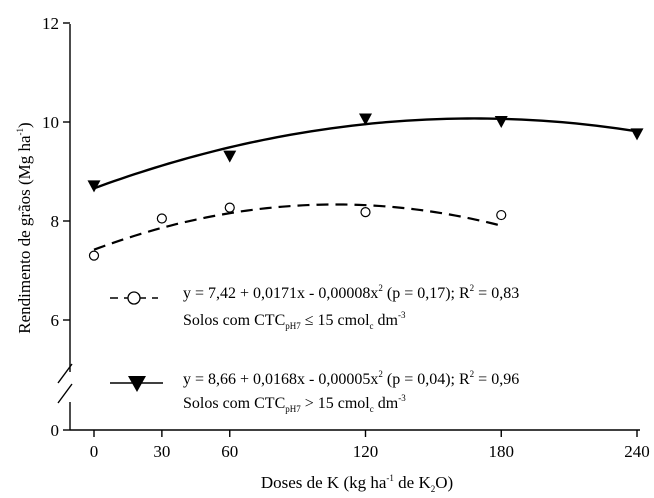 This screenshot has width=654, height=498. What do you see at coordinates (294, 320) in the screenshot?
I see `legend-description-low: Solos com CTCpH7 ≤ 15 cmolc dm-3` at bounding box center [294, 320].